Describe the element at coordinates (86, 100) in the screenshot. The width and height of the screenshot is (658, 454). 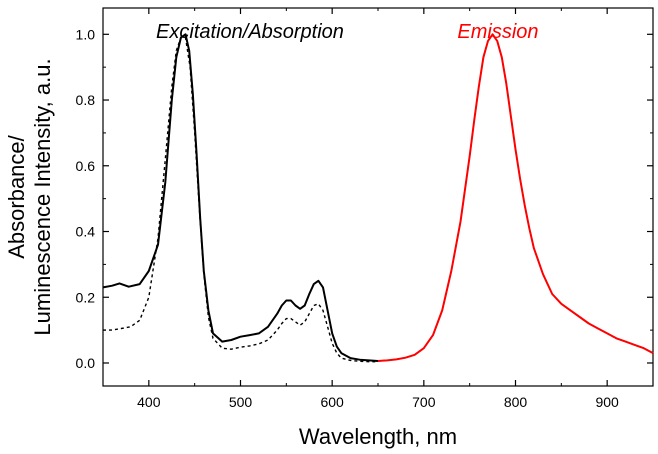
I see `y-tick-label-4: 0.8` at that location.